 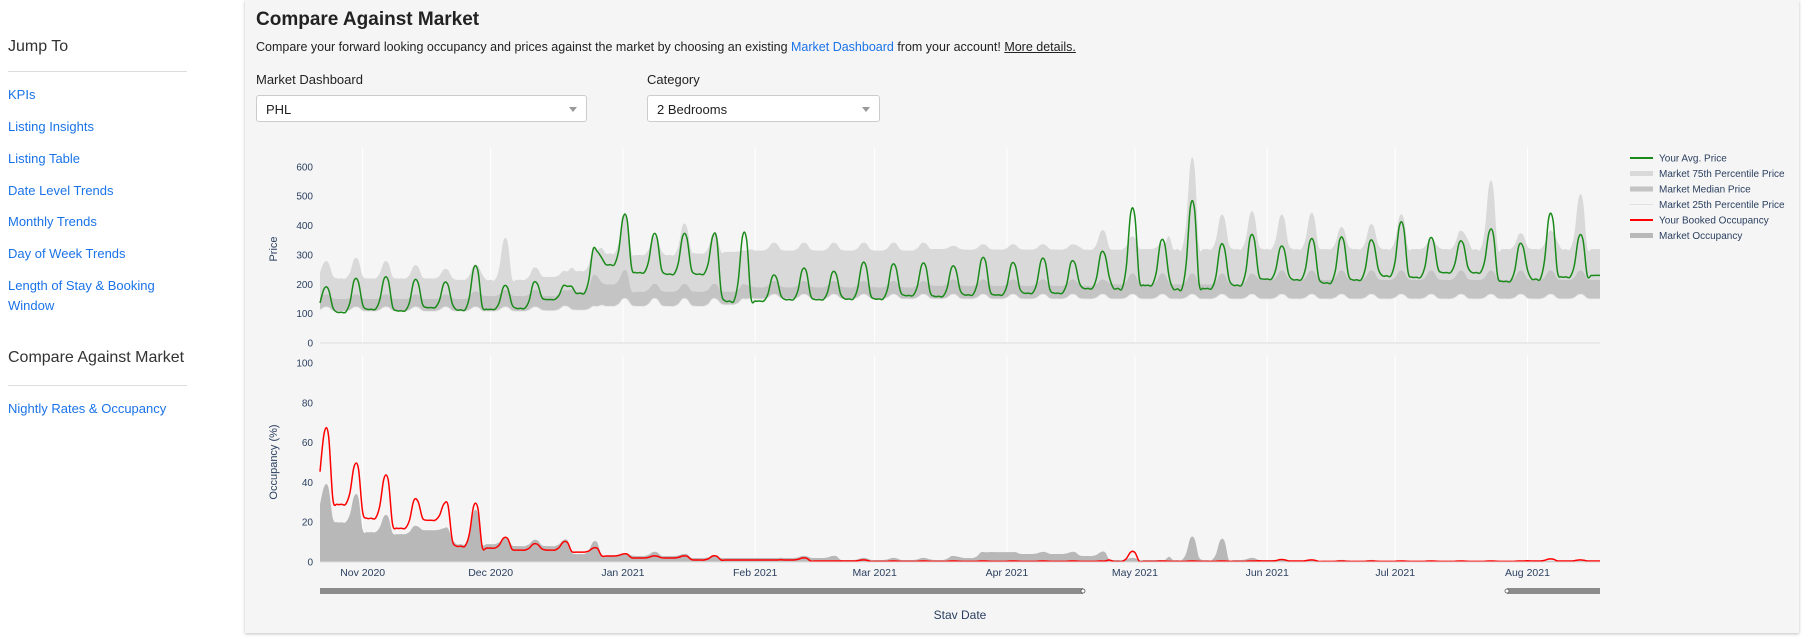 What do you see at coordinates (308, 483) in the screenshot?
I see `occupancy-y-tick: 40` at bounding box center [308, 483].